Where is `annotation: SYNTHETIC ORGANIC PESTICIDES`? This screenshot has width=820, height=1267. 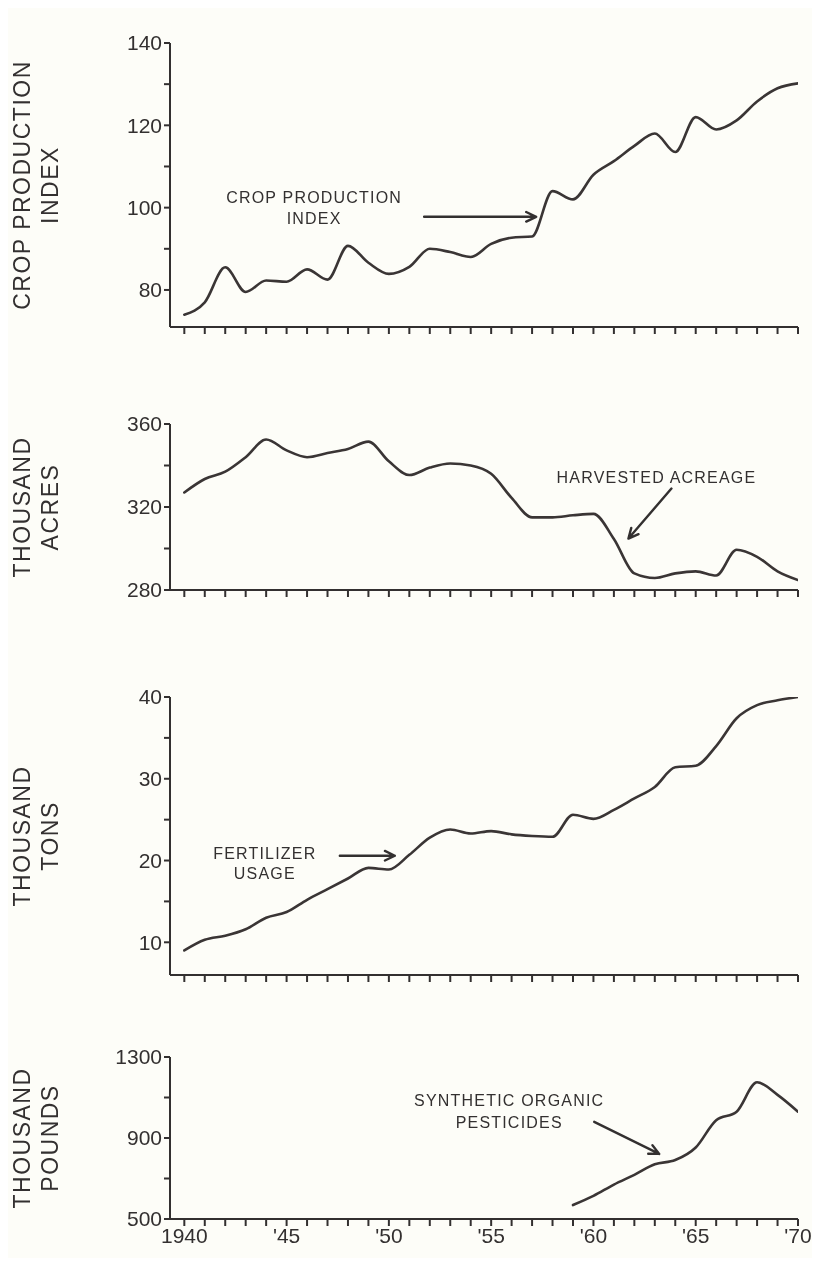 annotation: SYNTHETIC ORGANIC PESTICIDES is located at coordinates (509, 1111).